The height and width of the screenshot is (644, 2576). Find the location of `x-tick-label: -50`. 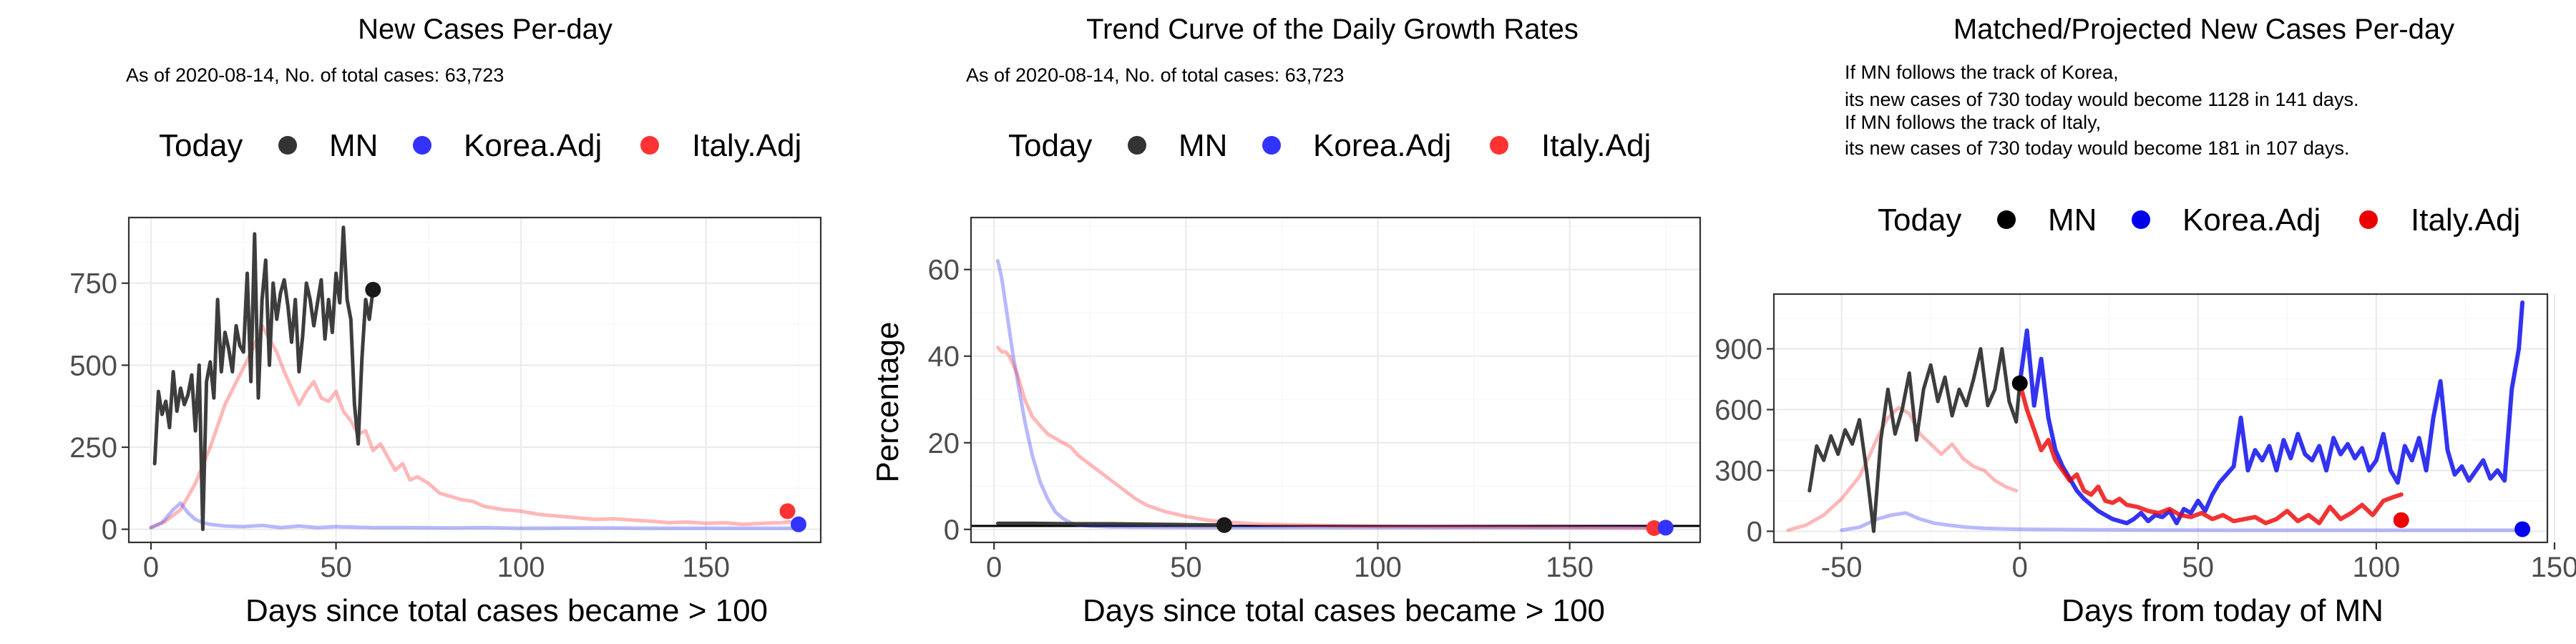

x-tick-label: -50 is located at coordinates (1842, 567).